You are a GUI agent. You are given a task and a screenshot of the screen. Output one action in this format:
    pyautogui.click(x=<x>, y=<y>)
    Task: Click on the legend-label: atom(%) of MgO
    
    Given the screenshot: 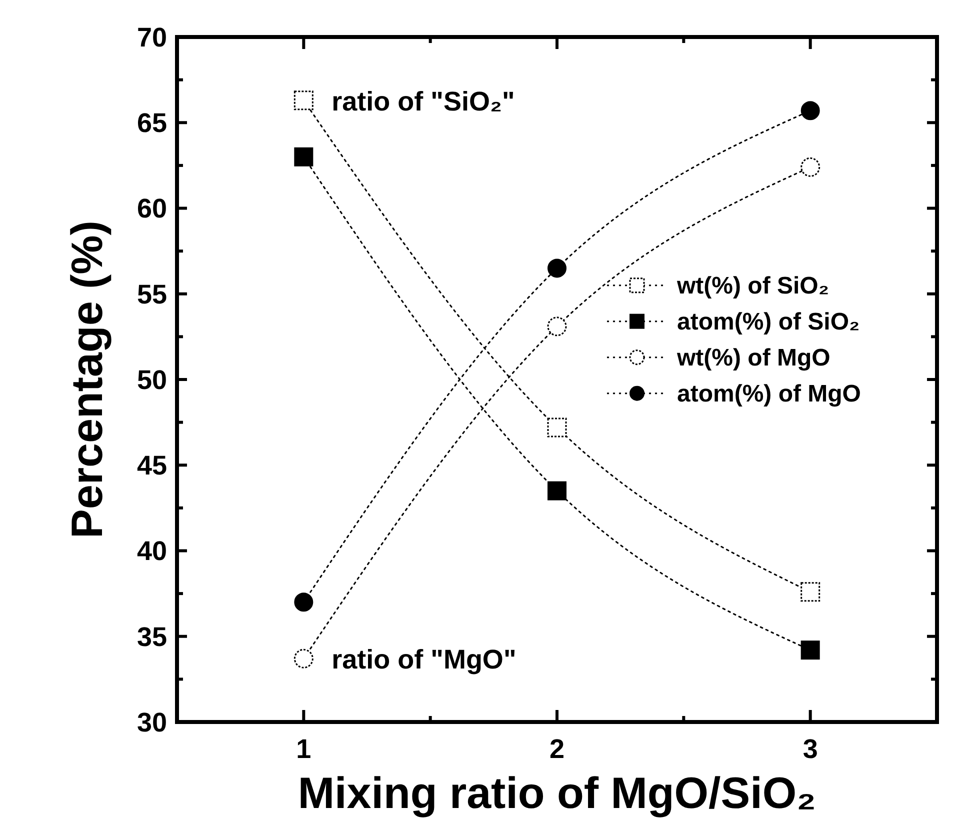 What is the action you would take?
    pyautogui.click(x=769, y=394)
    